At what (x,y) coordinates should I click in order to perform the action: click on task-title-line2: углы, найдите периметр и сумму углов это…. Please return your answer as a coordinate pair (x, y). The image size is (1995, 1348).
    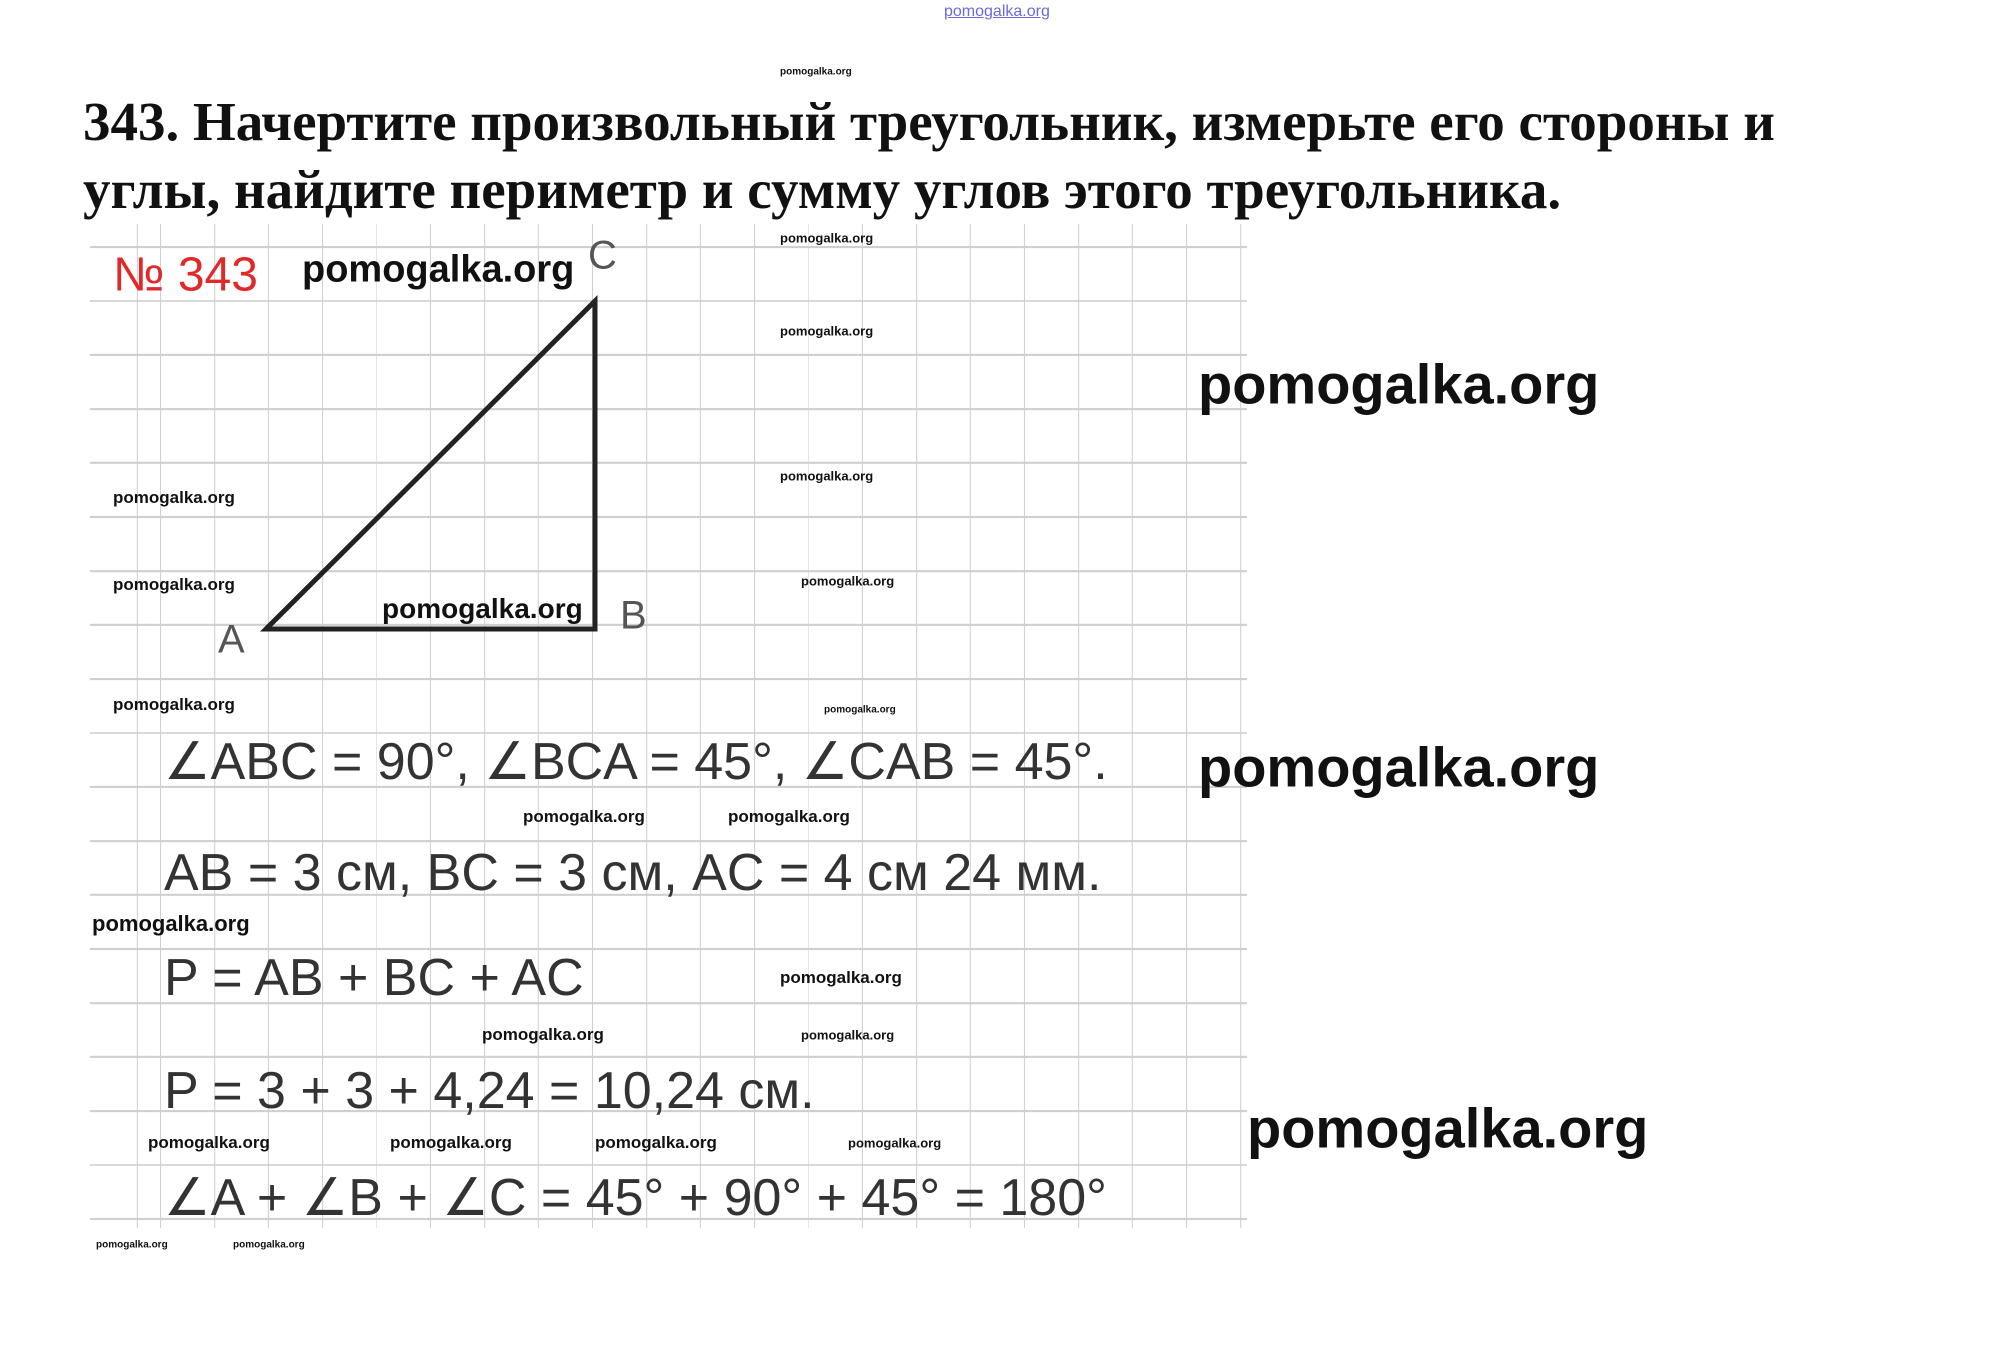
    Looking at the image, I should click on (822, 189).